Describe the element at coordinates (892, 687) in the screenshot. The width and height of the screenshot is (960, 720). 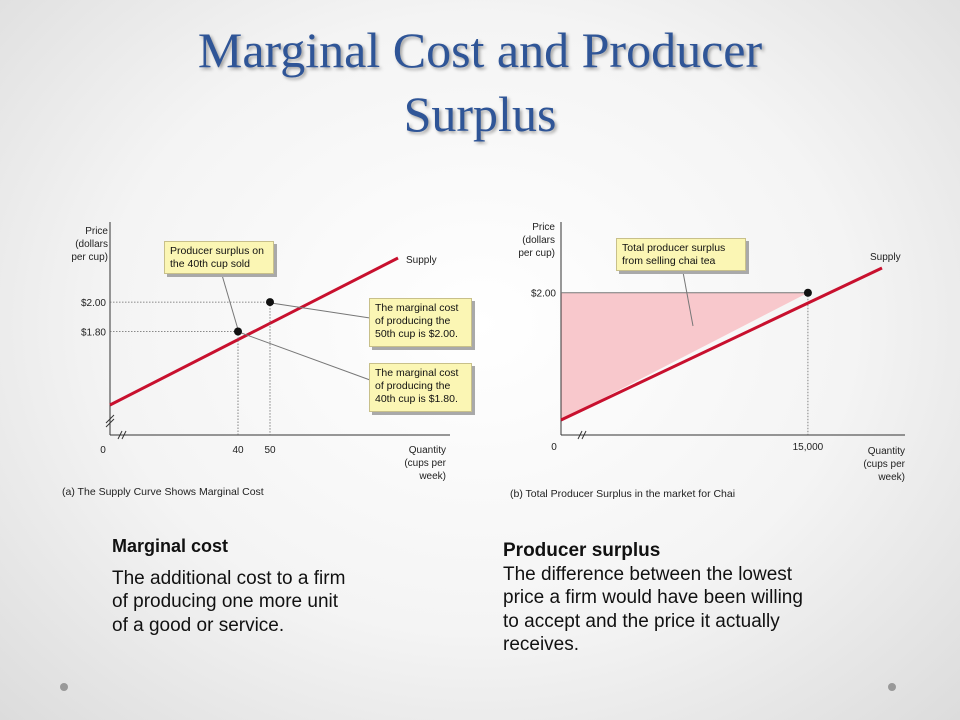
I see `slide-bullet-dot-right` at that location.